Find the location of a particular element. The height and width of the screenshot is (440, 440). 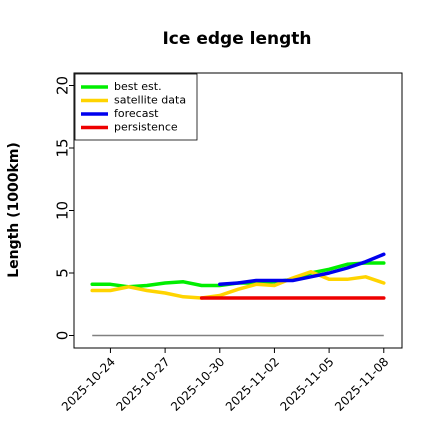

chart-title: Ice edge length is located at coordinates (236, 39).